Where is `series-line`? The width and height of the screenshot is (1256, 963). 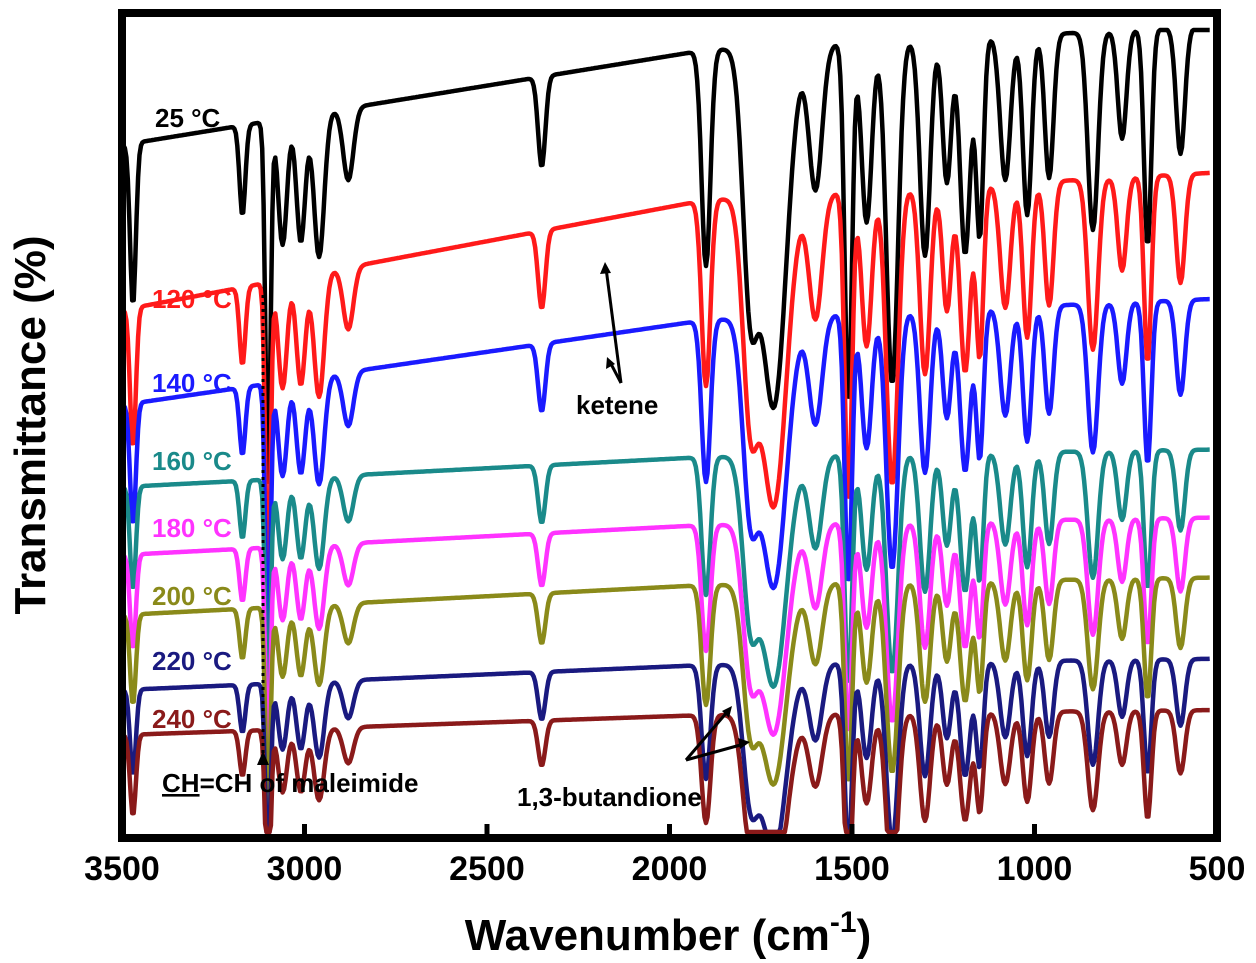 series-line is located at coordinates (666, 771).